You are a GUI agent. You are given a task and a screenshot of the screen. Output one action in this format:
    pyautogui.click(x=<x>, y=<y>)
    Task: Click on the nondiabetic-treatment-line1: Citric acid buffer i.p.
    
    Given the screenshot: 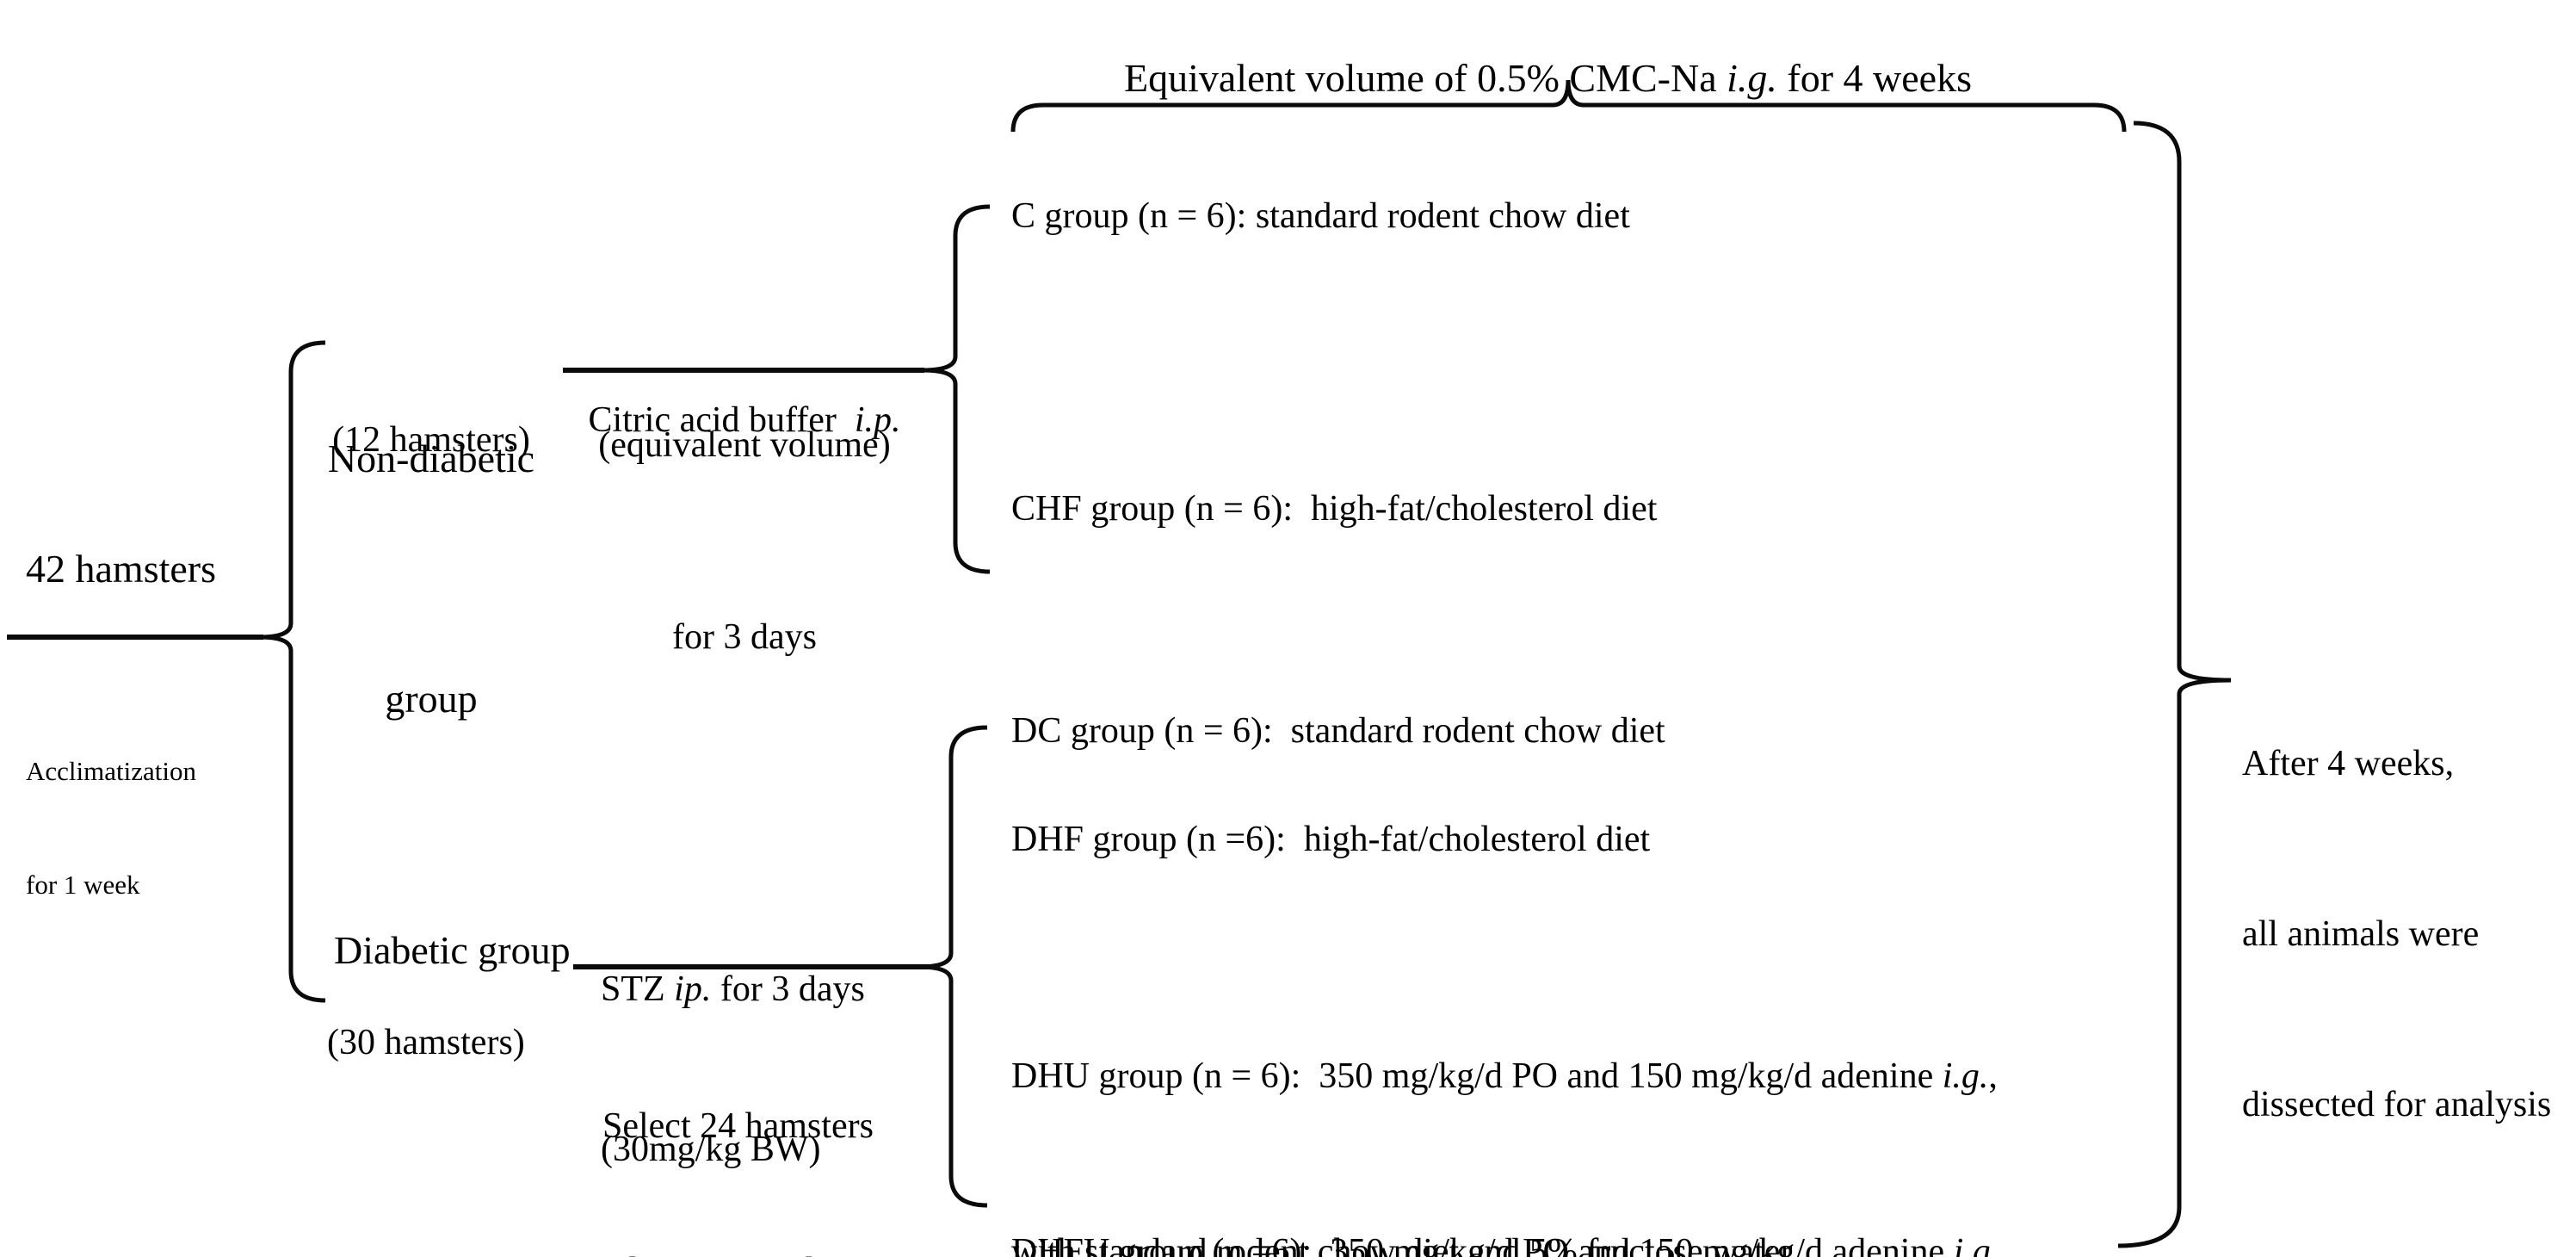 What is the action you would take?
    pyautogui.click(x=744, y=420)
    